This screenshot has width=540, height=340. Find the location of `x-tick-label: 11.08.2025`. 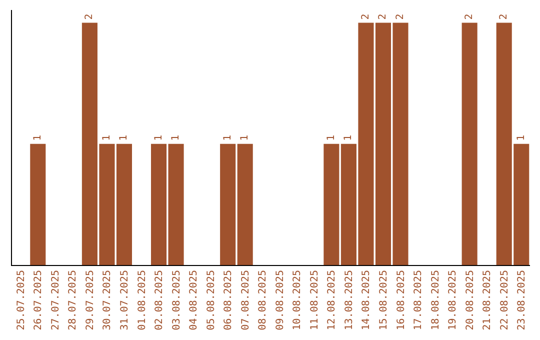

x-tick-label: 11.08.2025 is located at coordinates (314, 300).